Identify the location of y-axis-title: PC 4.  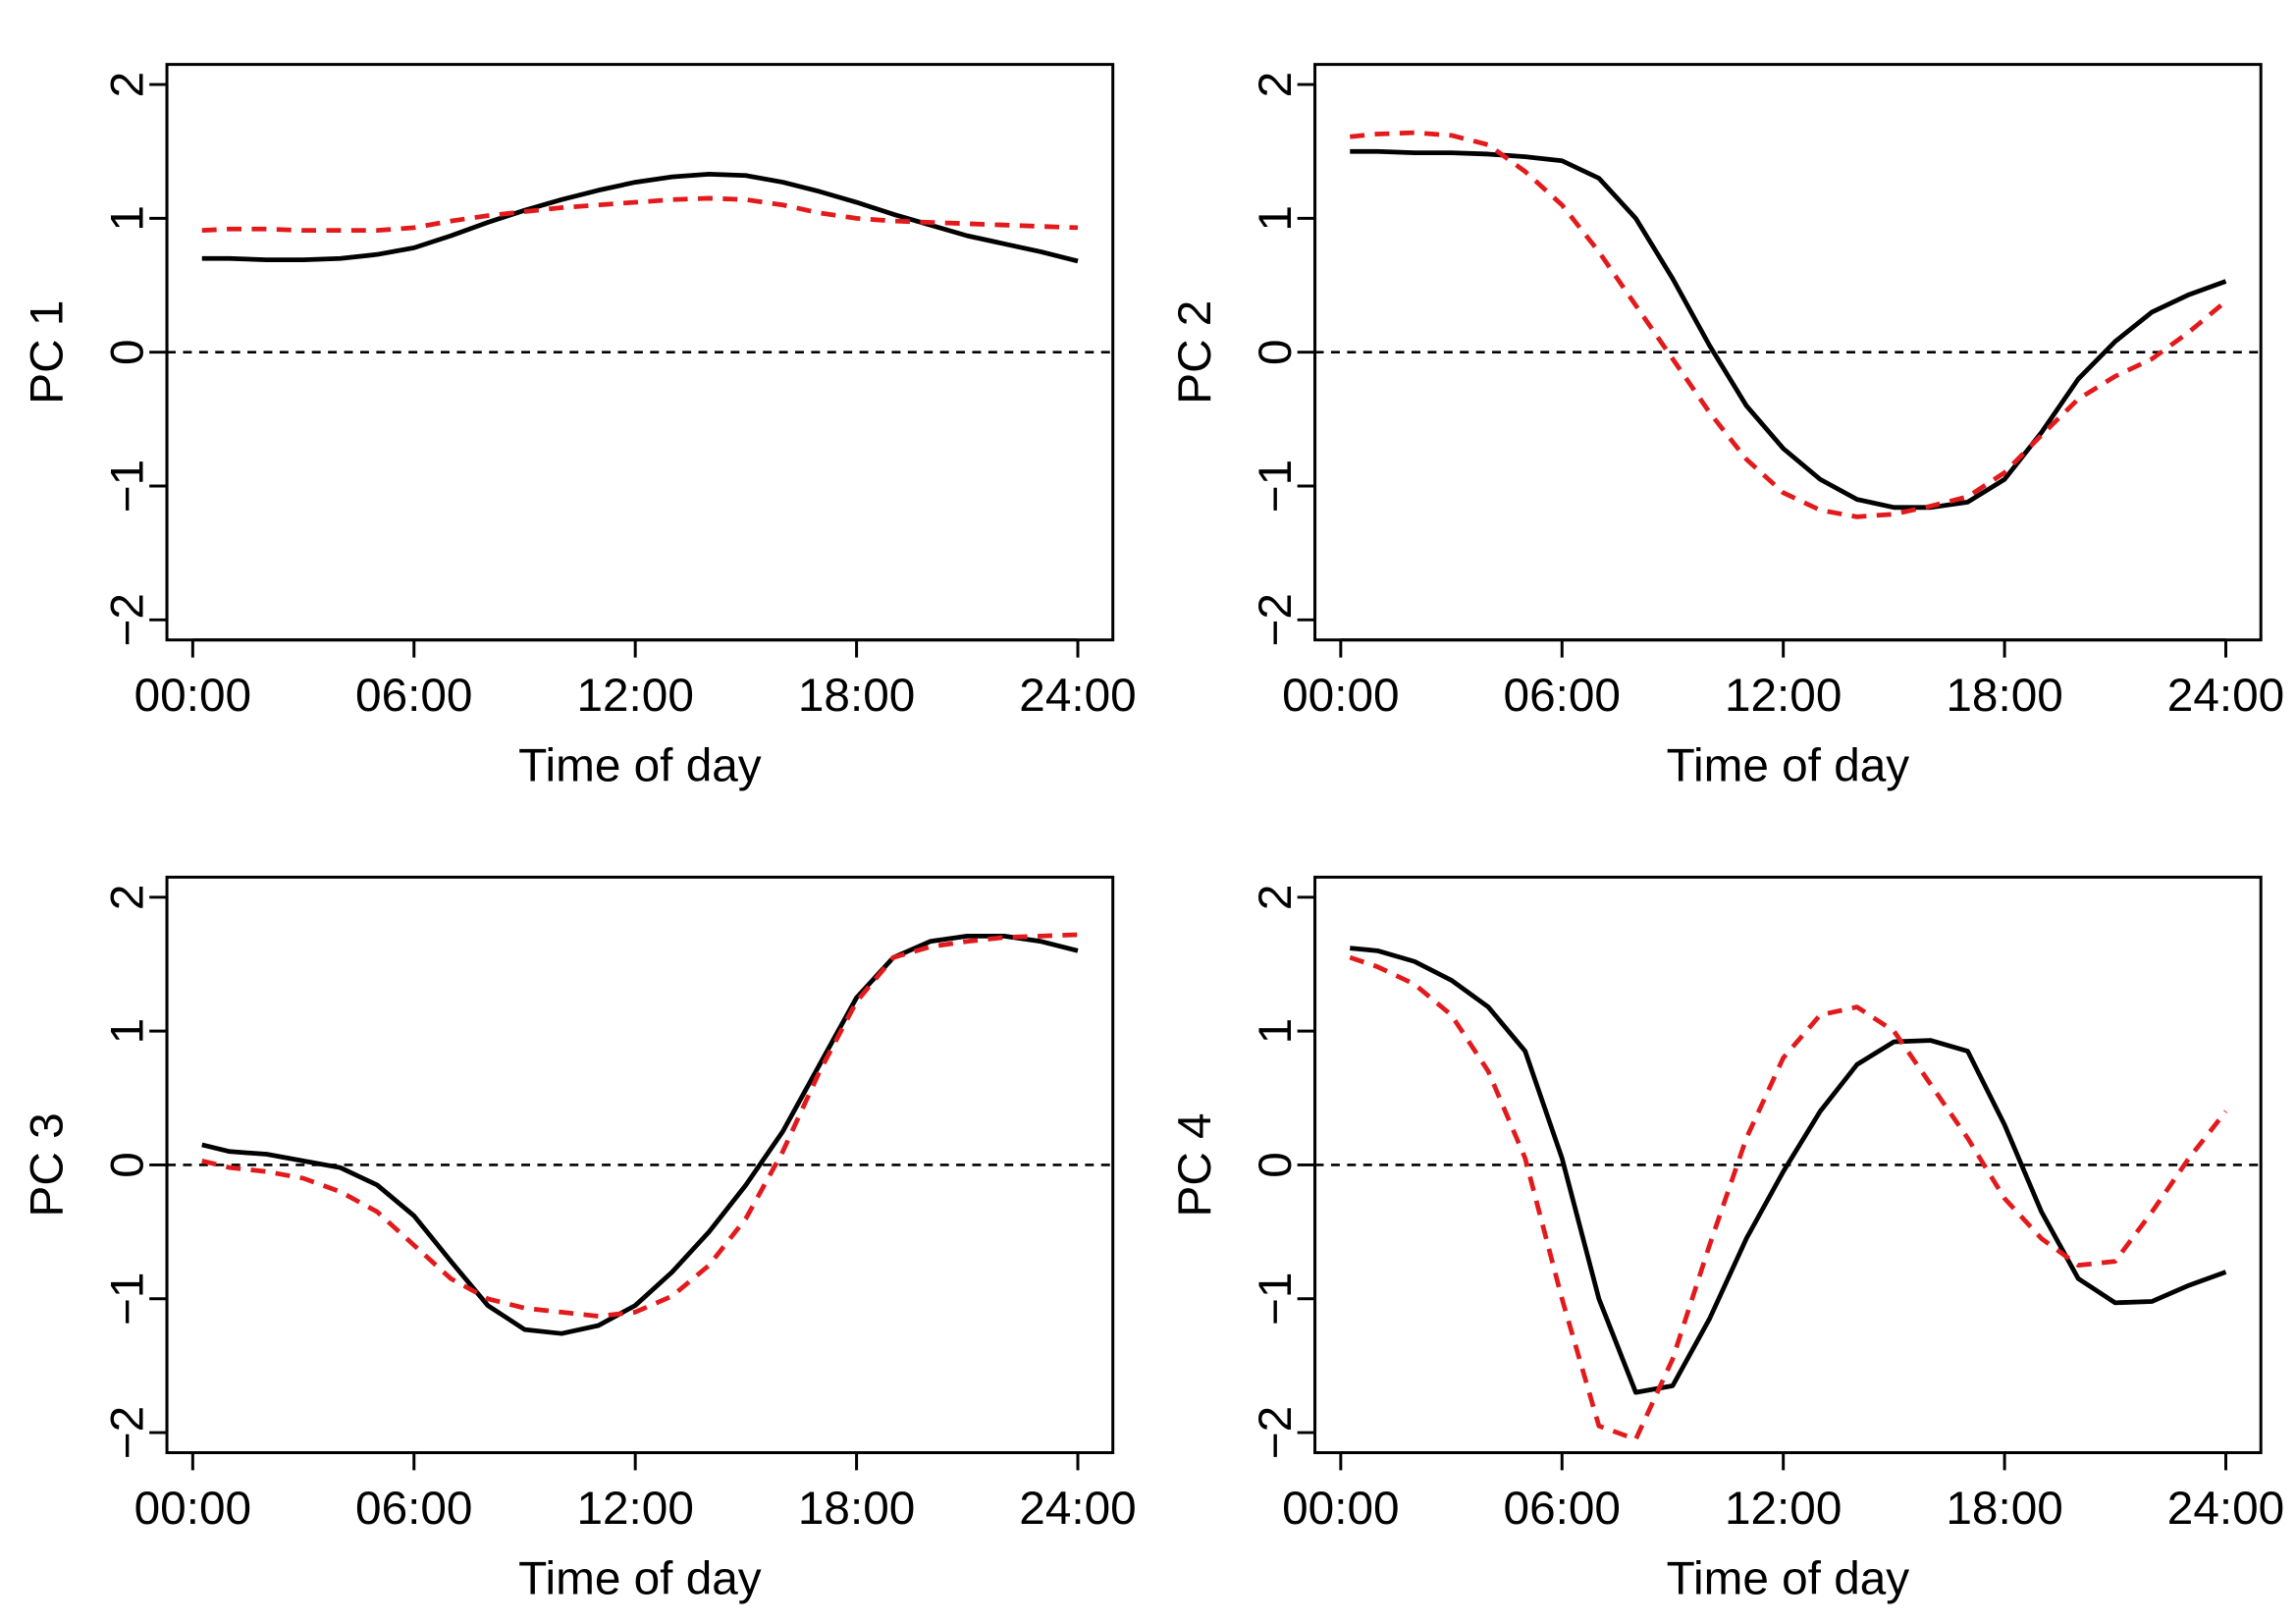
(1195, 1164).